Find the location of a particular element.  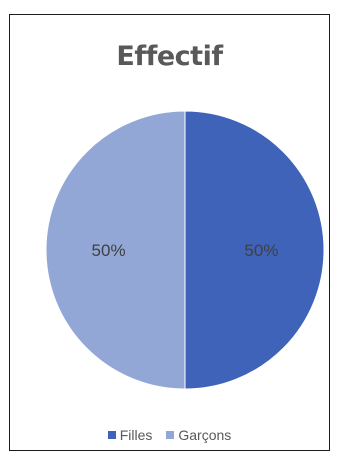

legend-label-garcons: Garçons is located at coordinates (205, 435).